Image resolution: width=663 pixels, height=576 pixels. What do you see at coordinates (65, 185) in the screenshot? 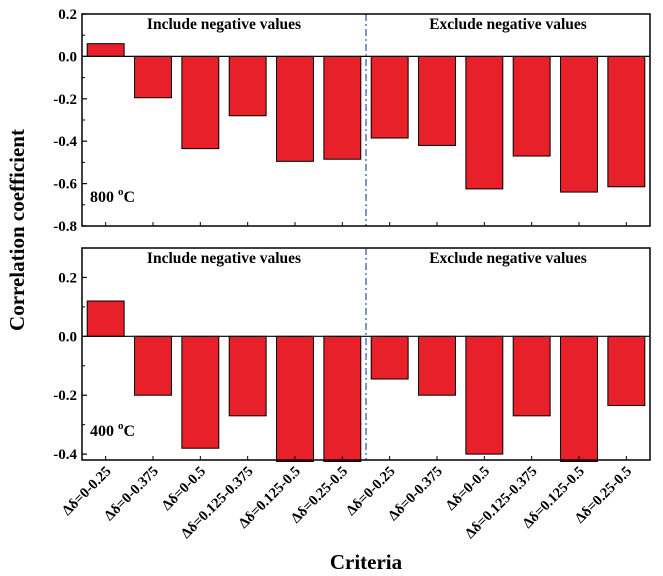
I see `ytick-label-top-4: -0.6` at bounding box center [65, 185].